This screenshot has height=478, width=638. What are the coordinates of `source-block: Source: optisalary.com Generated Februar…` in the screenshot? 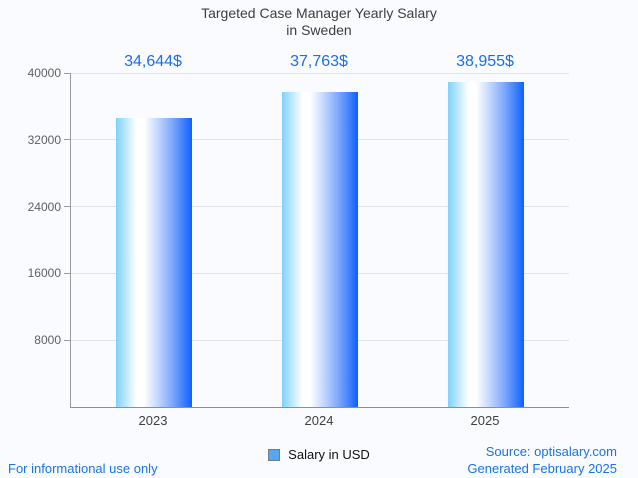 It's located at (542, 460).